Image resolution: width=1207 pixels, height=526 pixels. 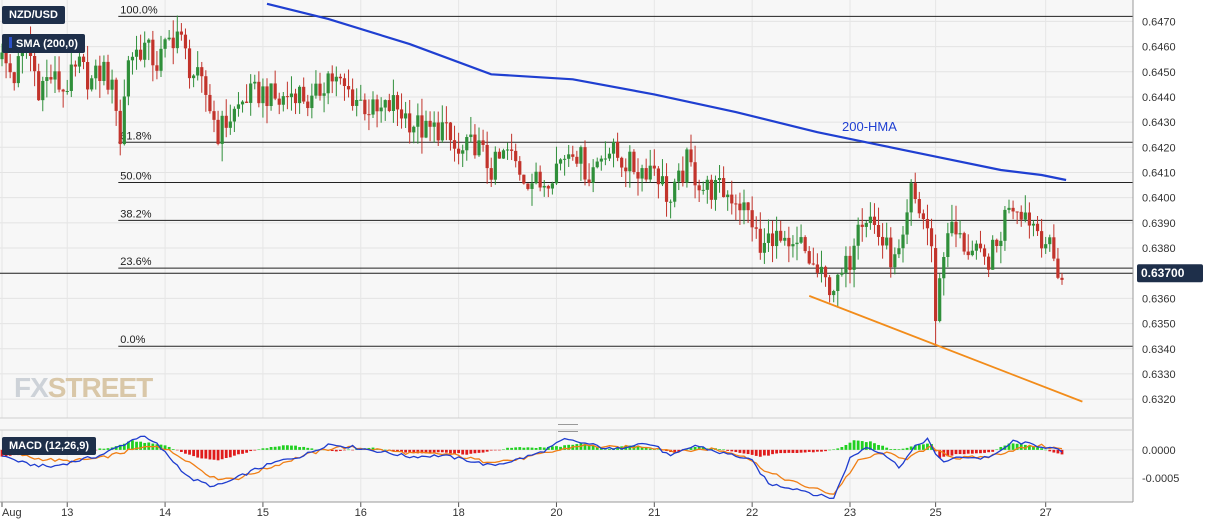 I want to click on price-tick-label: 0.6390, so click(x=1159, y=224).